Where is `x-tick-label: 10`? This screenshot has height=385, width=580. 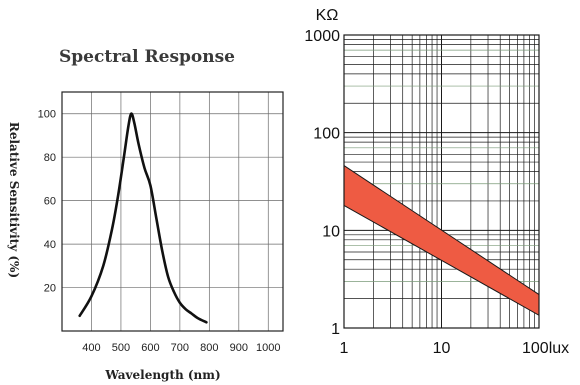
x-tick-label: 10 is located at coordinates (442, 348).